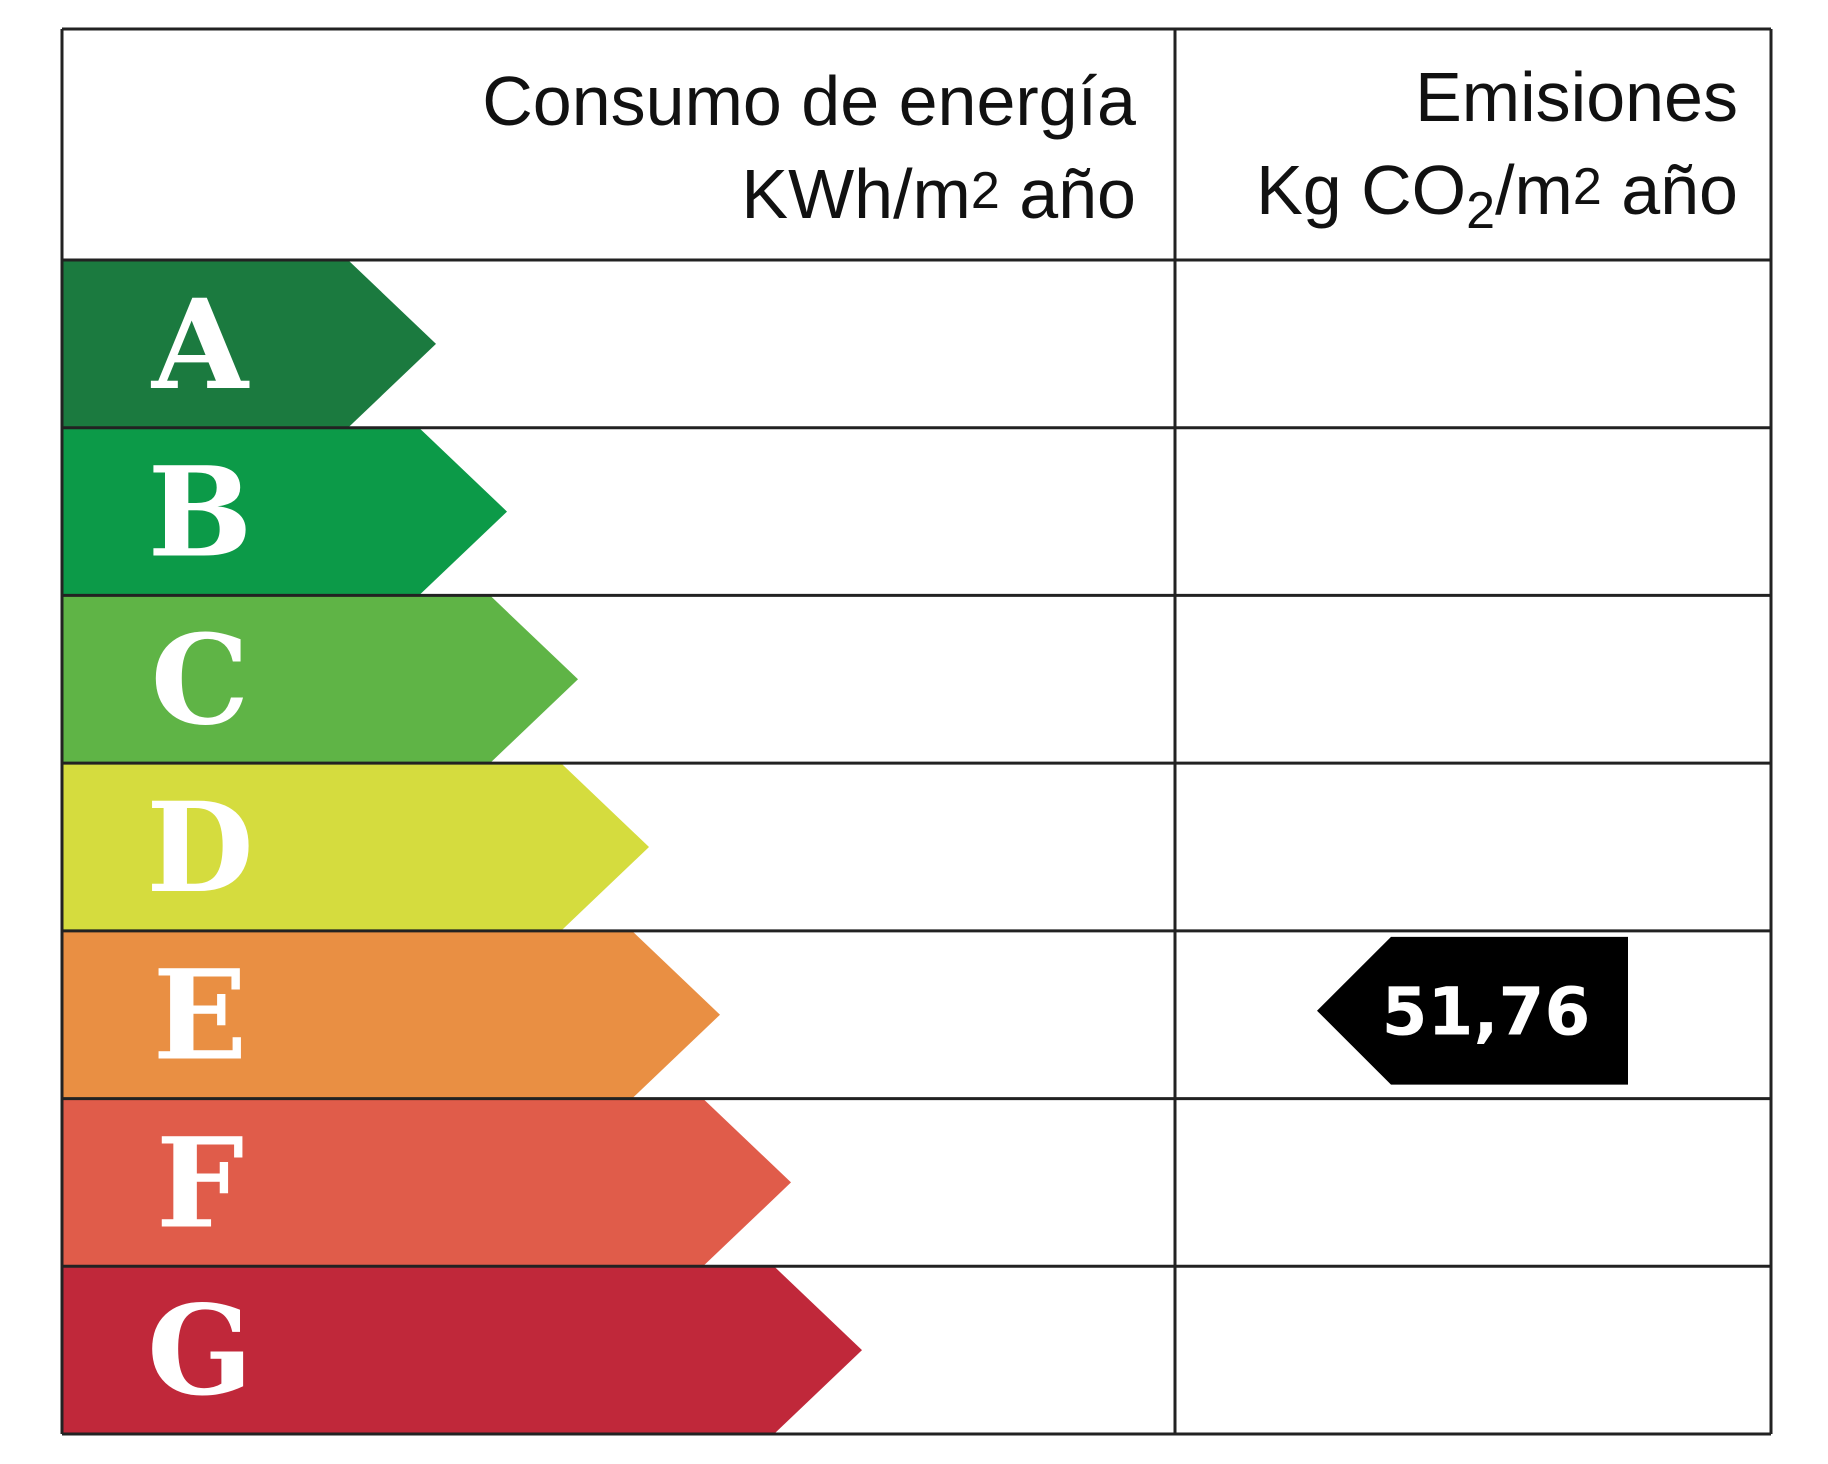  What do you see at coordinates (200, 1183) in the screenshot?
I see `grade-letter: F` at bounding box center [200, 1183].